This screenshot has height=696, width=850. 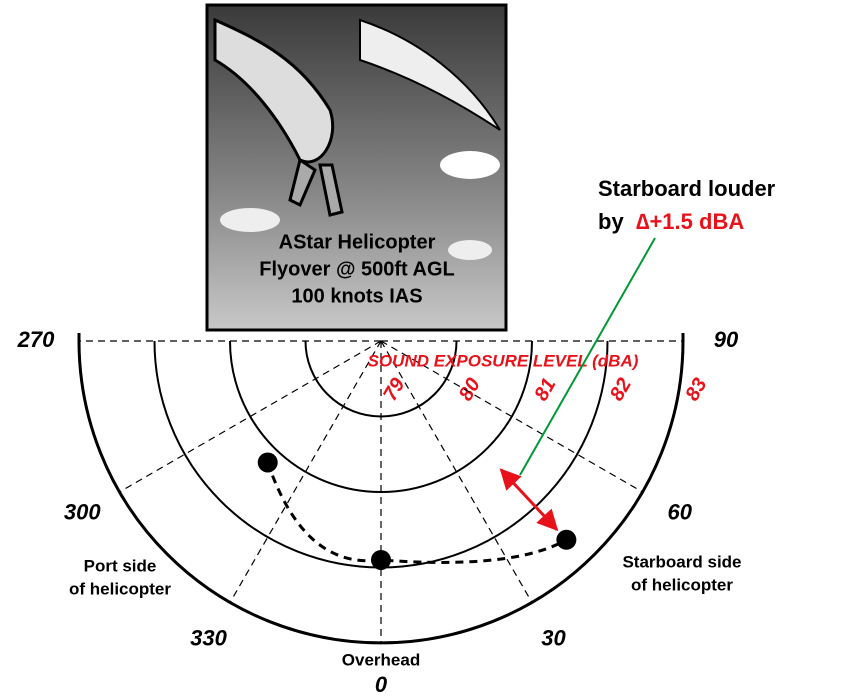 What do you see at coordinates (687, 188) in the screenshot?
I see `callout: Starboard louder` at bounding box center [687, 188].